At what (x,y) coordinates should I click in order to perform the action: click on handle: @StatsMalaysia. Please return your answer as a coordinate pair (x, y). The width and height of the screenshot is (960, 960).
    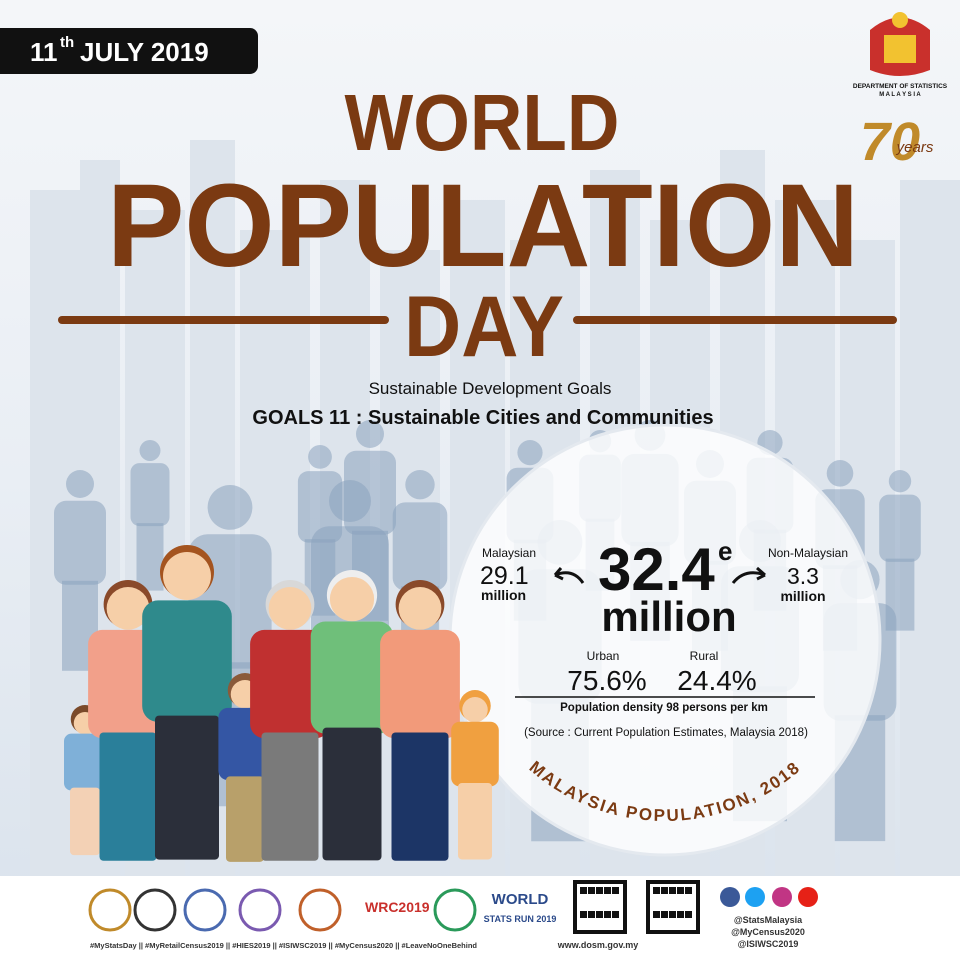
    Looking at the image, I should click on (768, 920).